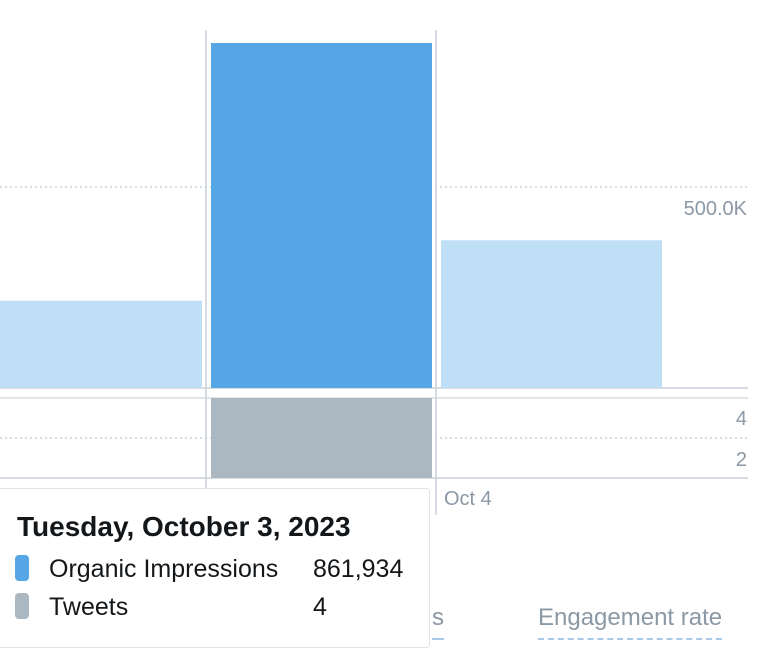 This screenshot has width=774, height=648. I want to click on tooltip-value-impressions: 861,934, so click(358, 569).